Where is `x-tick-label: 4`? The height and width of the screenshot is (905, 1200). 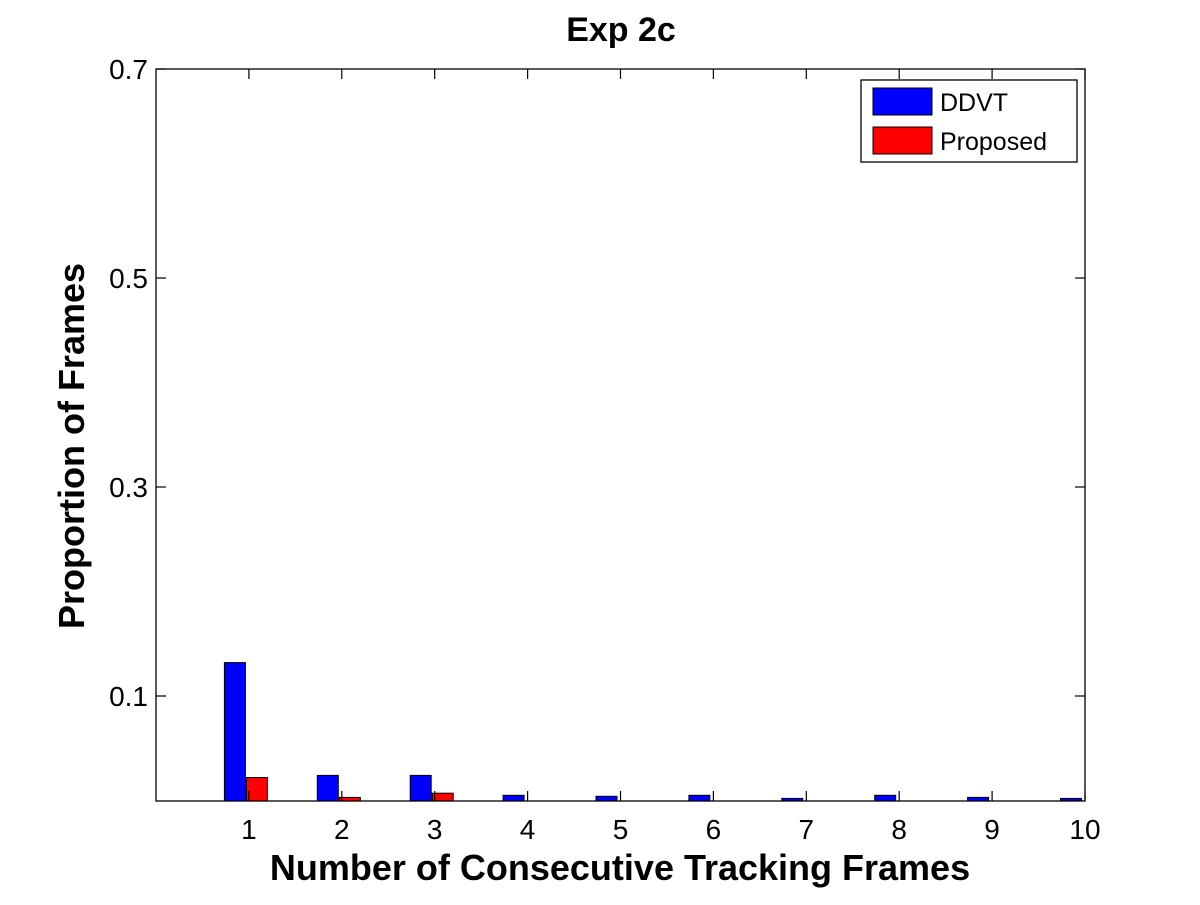
x-tick-label: 4 is located at coordinates (528, 829).